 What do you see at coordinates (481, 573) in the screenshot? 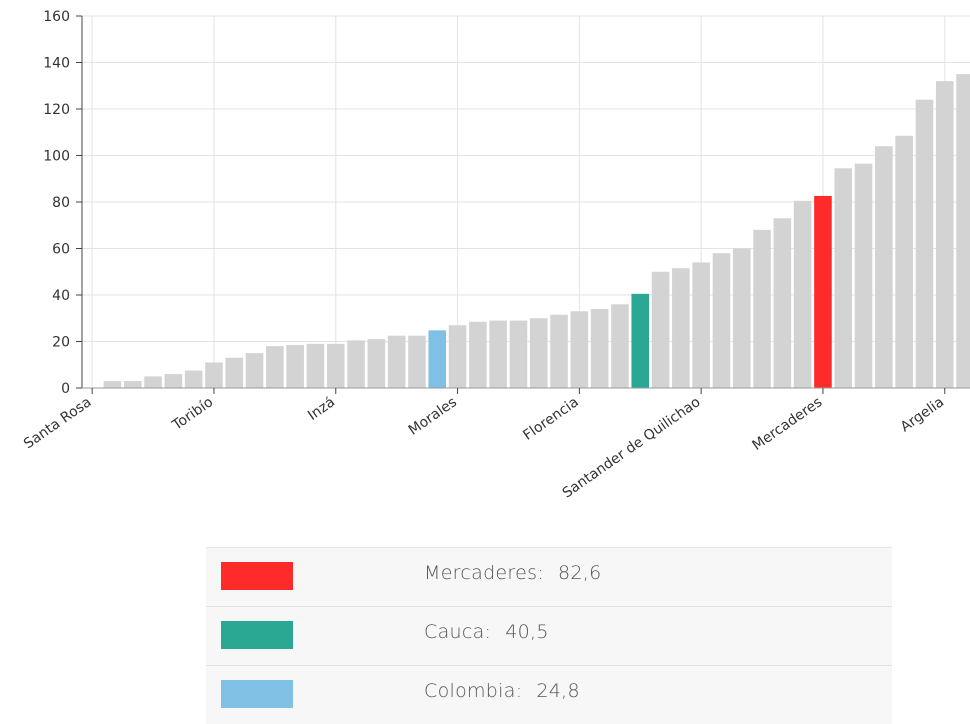
I see `legend-name: Mercaderes` at bounding box center [481, 573].